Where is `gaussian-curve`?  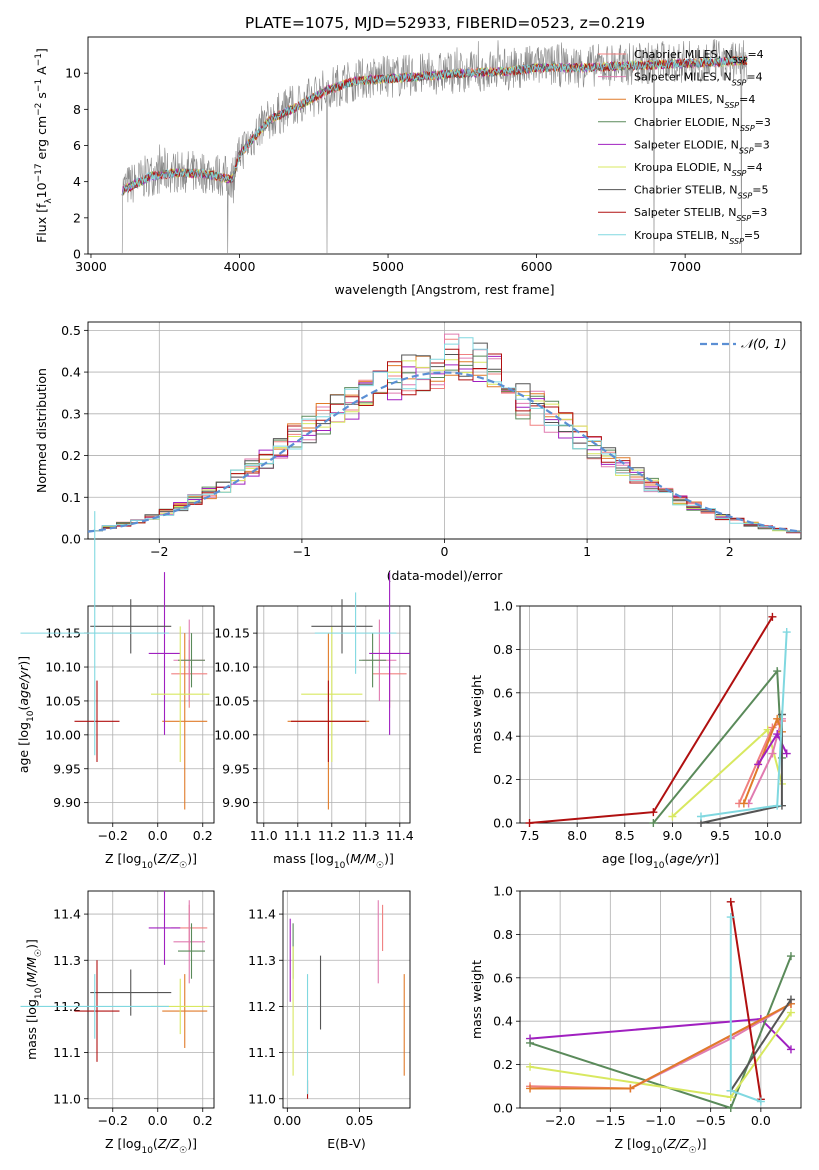
gaussian-curve is located at coordinates (444, 452).